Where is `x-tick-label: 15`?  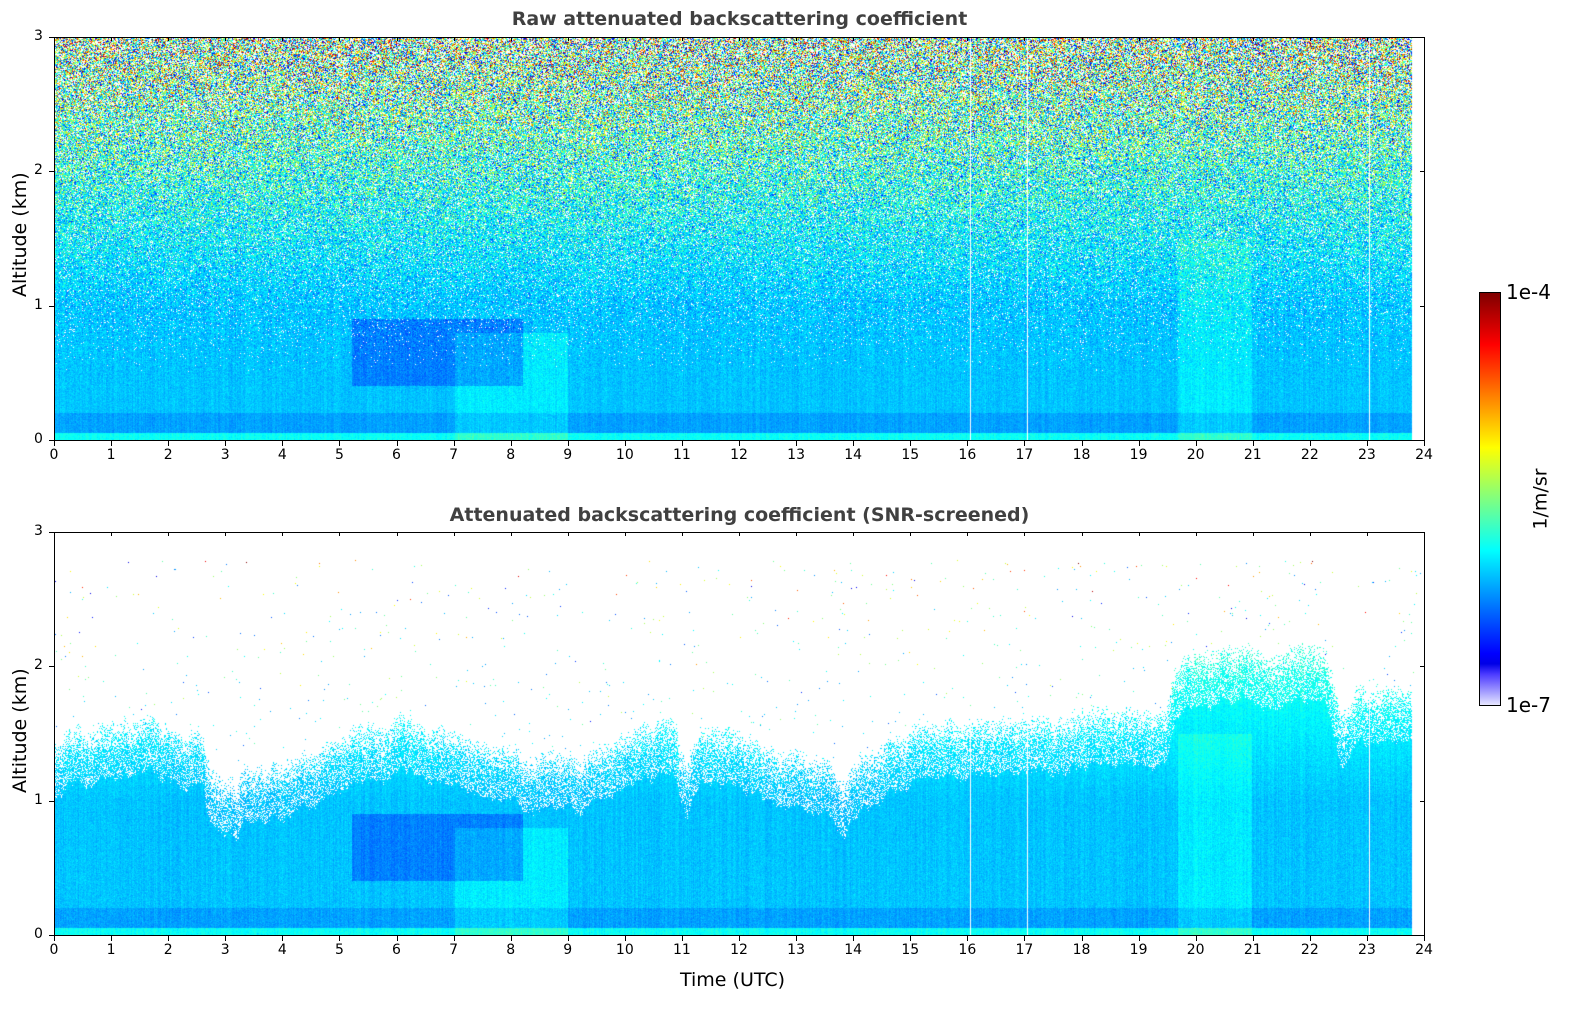
x-tick-label: 15 is located at coordinates (910, 455).